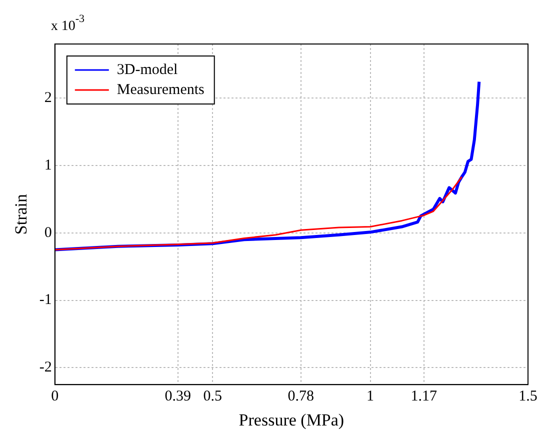 The height and width of the screenshot is (441, 550). What do you see at coordinates (212, 396) in the screenshot?
I see `x-tick-label: 0.5` at bounding box center [212, 396].